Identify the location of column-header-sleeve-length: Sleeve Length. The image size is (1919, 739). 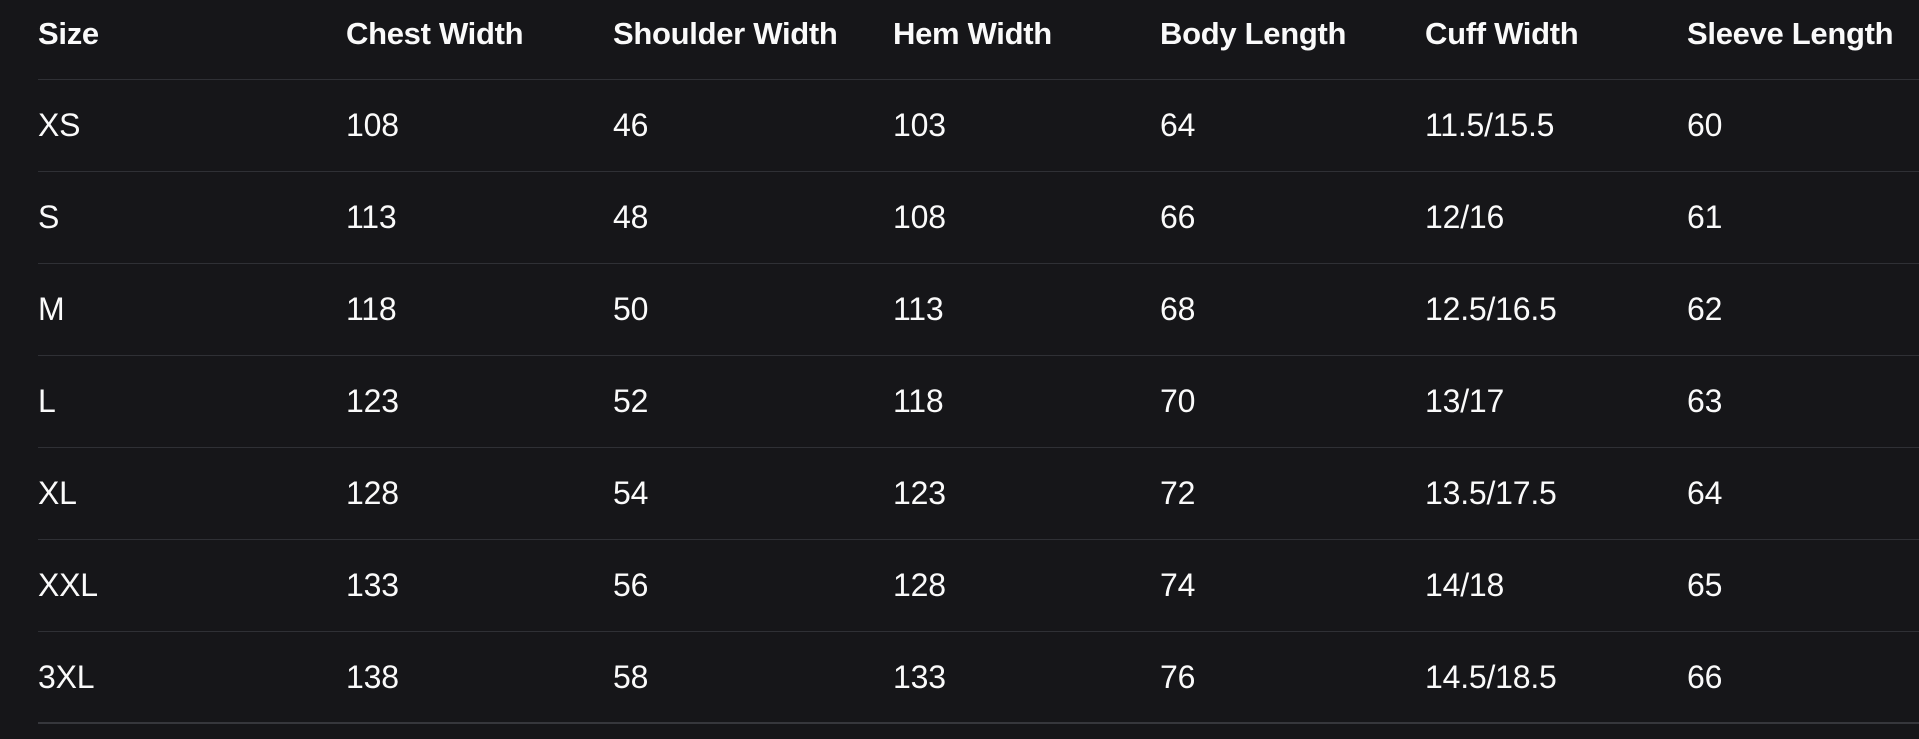
(1790, 33).